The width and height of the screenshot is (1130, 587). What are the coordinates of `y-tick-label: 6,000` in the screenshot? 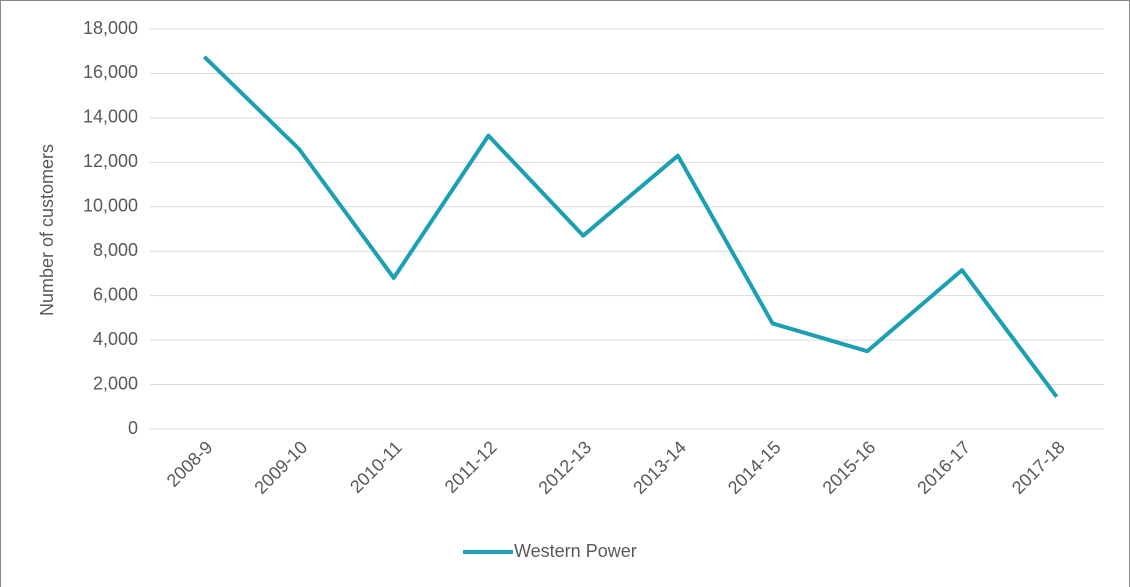 It's located at (115, 294).